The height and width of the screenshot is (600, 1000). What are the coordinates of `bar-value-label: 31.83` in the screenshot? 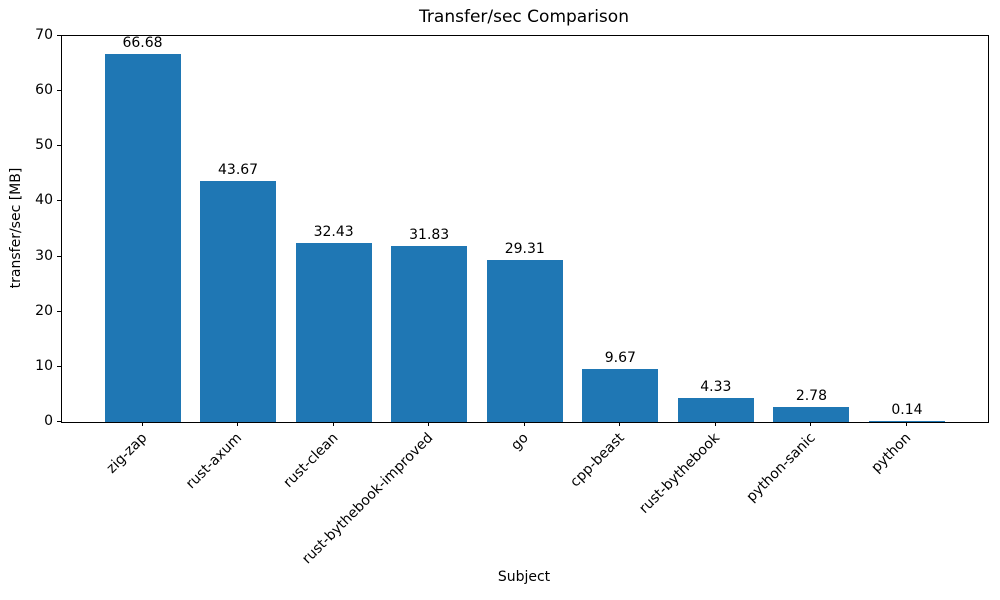 It's located at (429, 235).